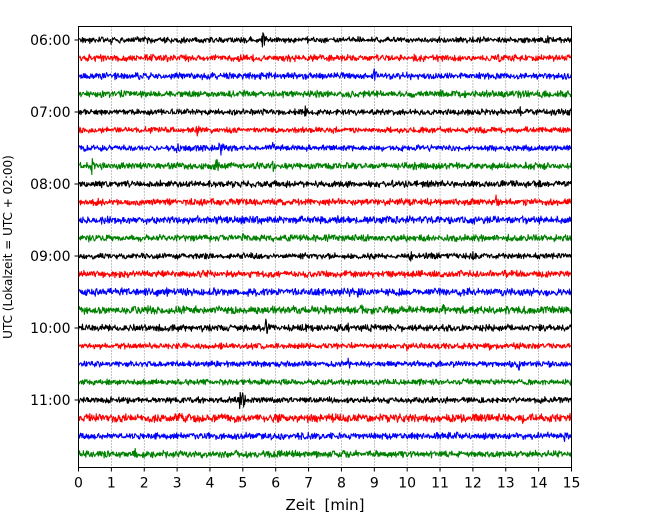 This screenshot has width=650, height=520. What do you see at coordinates (407, 484) in the screenshot?
I see `x-tick-label: 10` at bounding box center [407, 484].